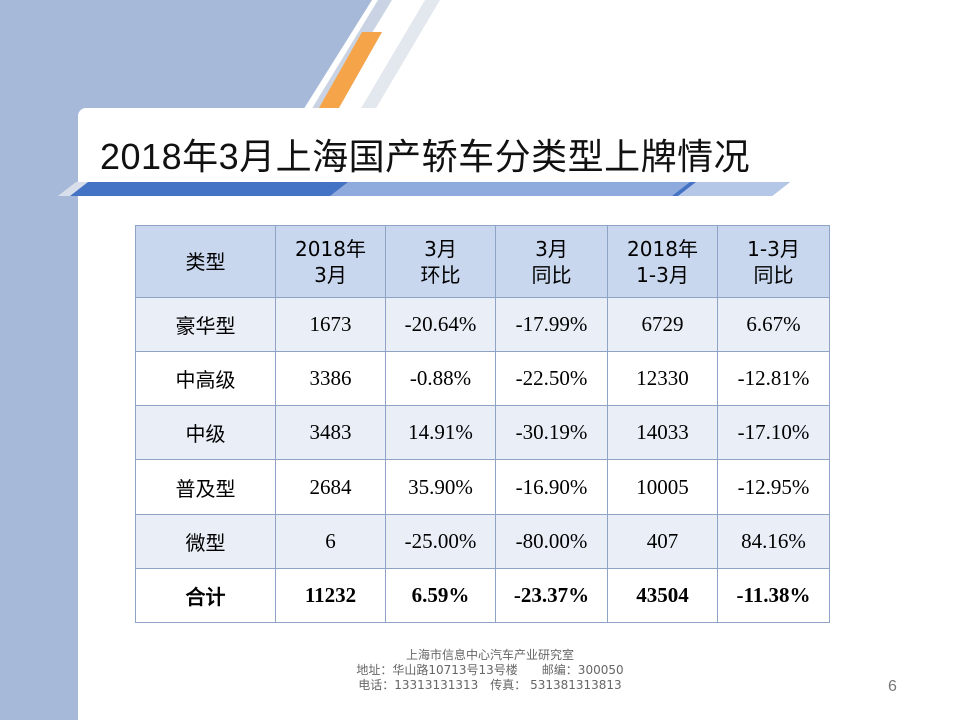 The height and width of the screenshot is (720, 960). What do you see at coordinates (773, 487) in the screenshot?
I see `cell-value: -12.95%` at bounding box center [773, 487].